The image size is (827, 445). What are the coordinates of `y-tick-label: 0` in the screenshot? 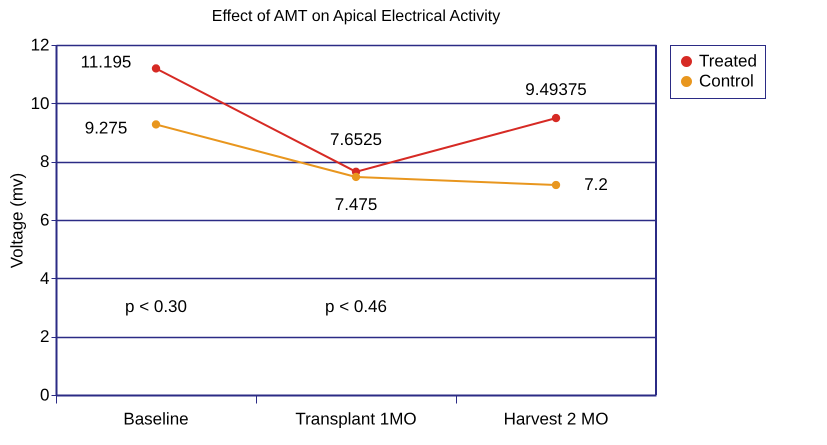 It's located at (45, 395).